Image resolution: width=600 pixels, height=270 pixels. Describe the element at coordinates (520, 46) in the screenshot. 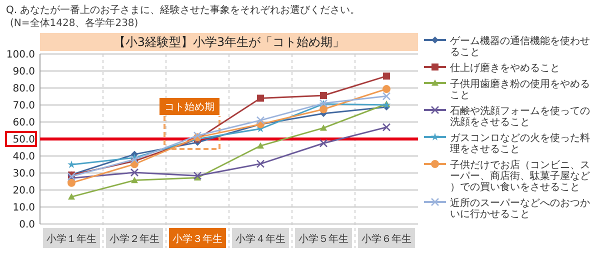

I see `legend-label: ゲーム機器の通信機能を使わせること` at that location.